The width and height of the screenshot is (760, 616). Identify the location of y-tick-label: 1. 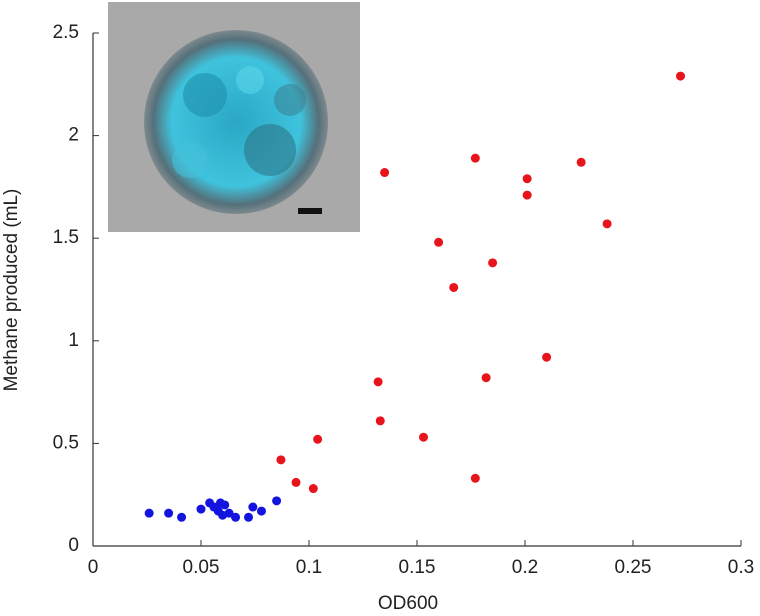
(73, 340).